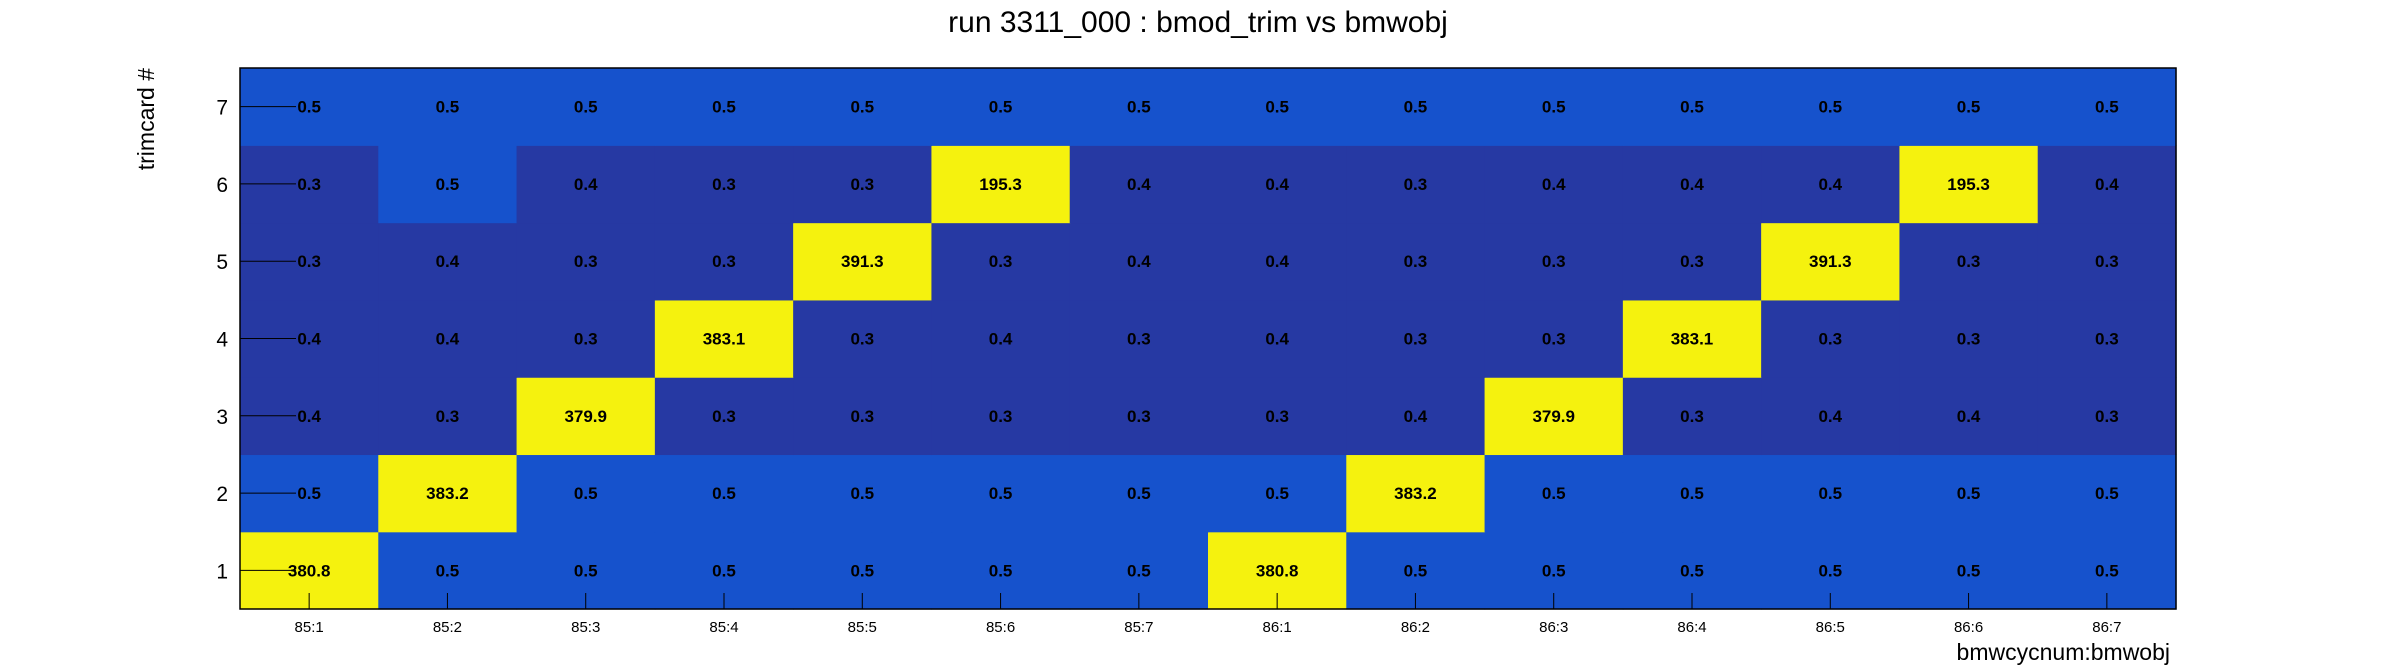  Describe the element at coordinates (1198, 22) in the screenshot. I see `chart-title: run 3311_000 : bmod_trim vs bmwobj` at that location.